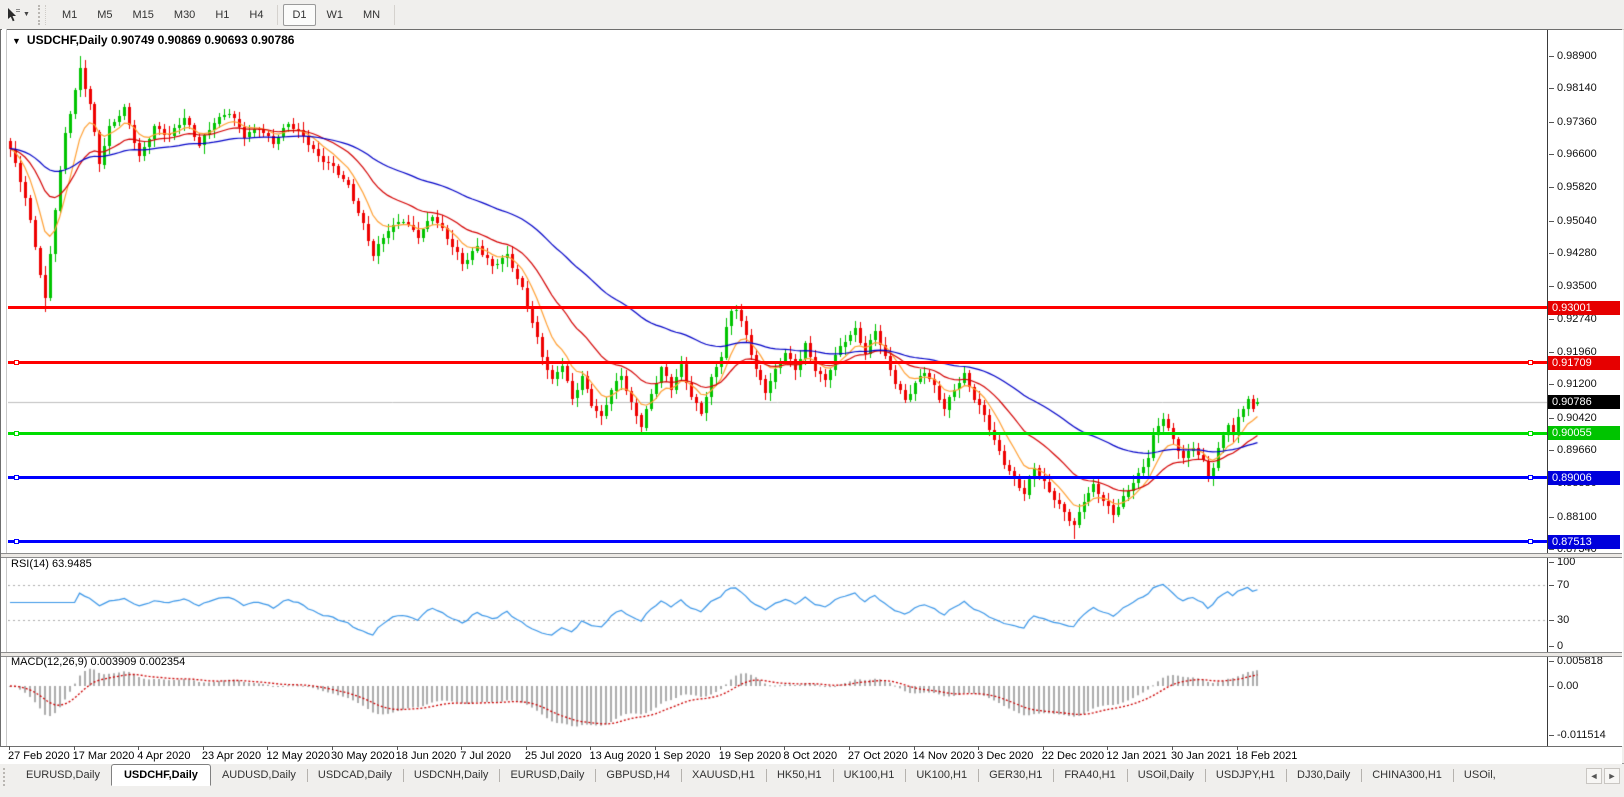 The image size is (1624, 797). Describe the element at coordinates (372, 14) in the screenshot. I see `timeframe-button-mn: MN` at that location.